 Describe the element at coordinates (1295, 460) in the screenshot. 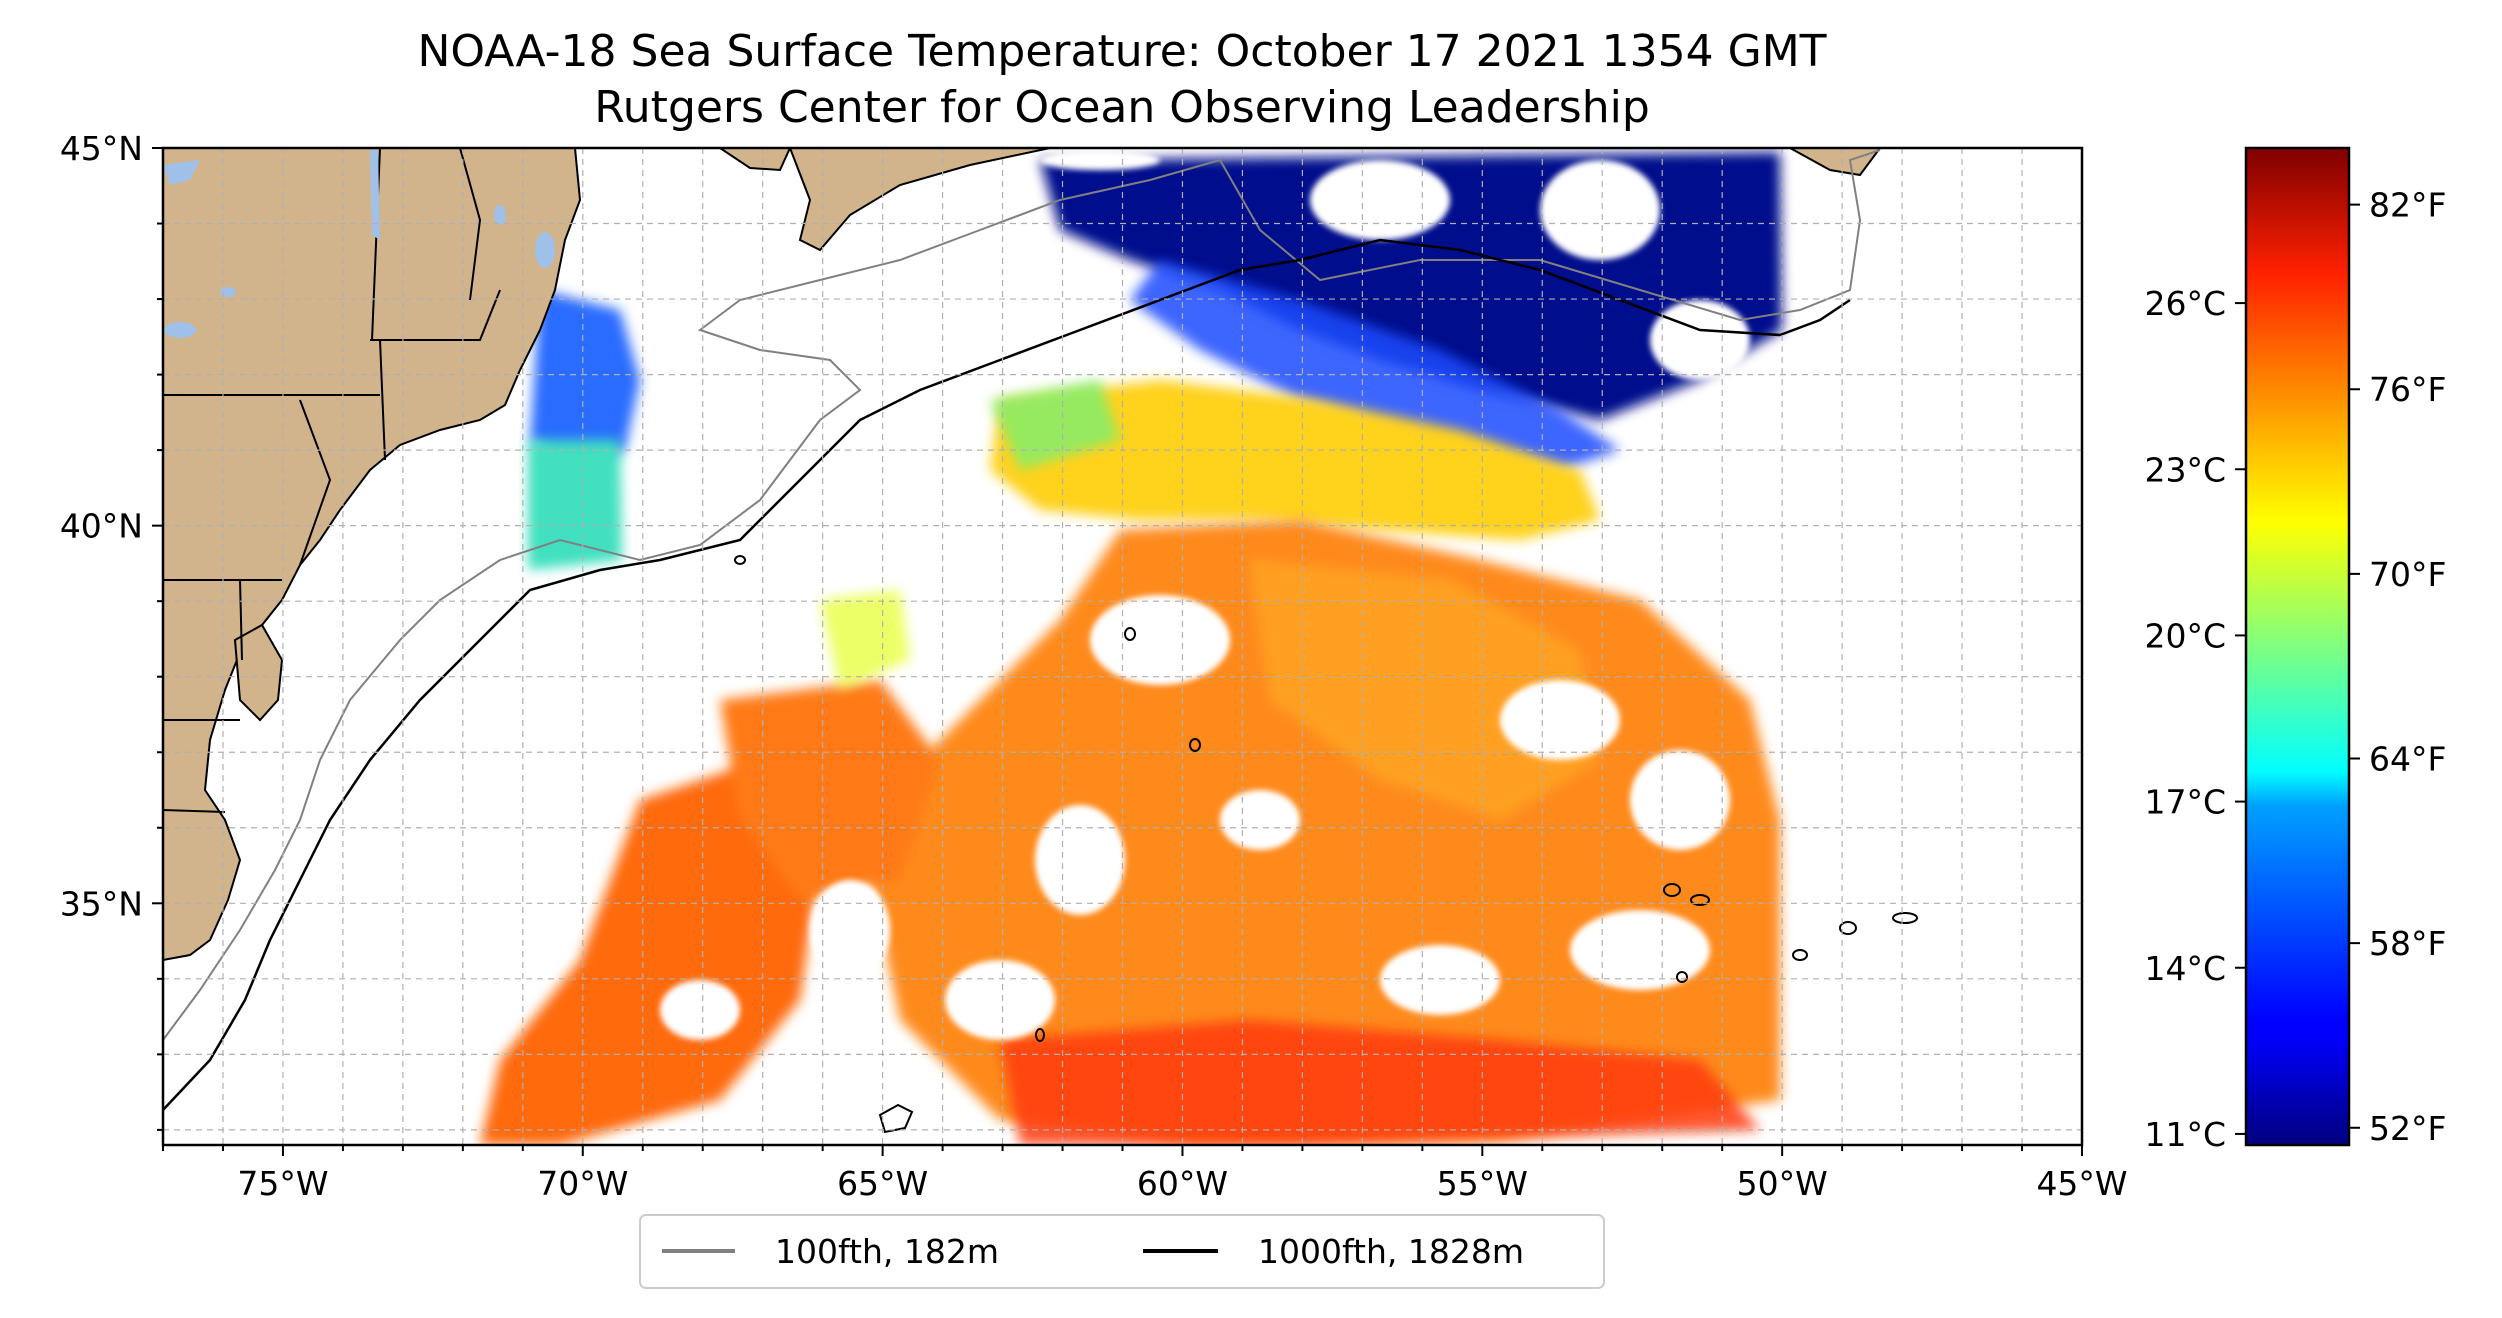

I see `sst-gulf-stream` at that location.